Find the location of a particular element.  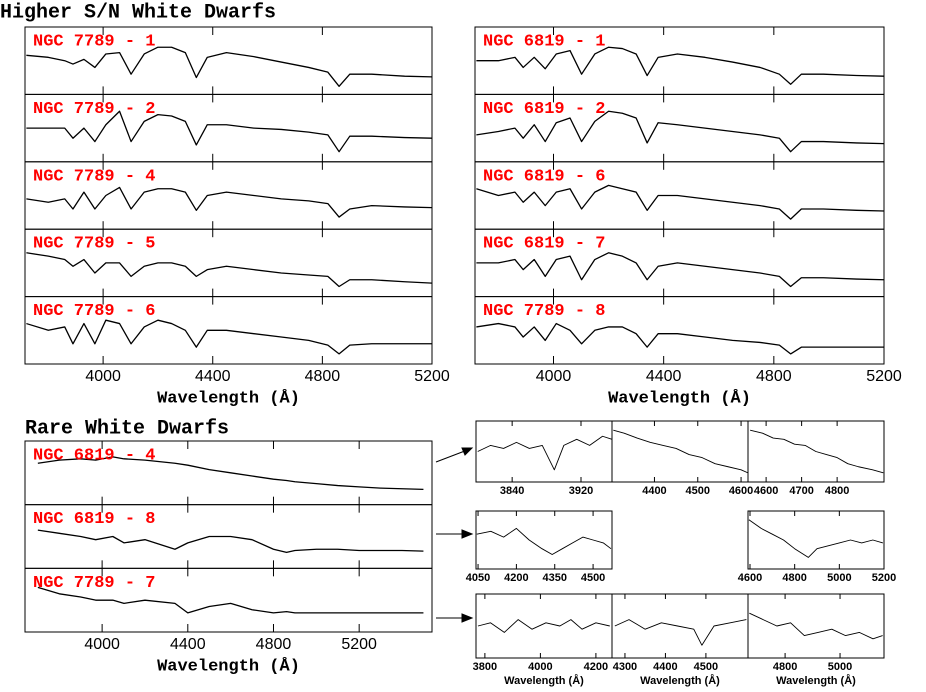

spectrum-label: NGC 6819 - 7 is located at coordinates (544, 244).